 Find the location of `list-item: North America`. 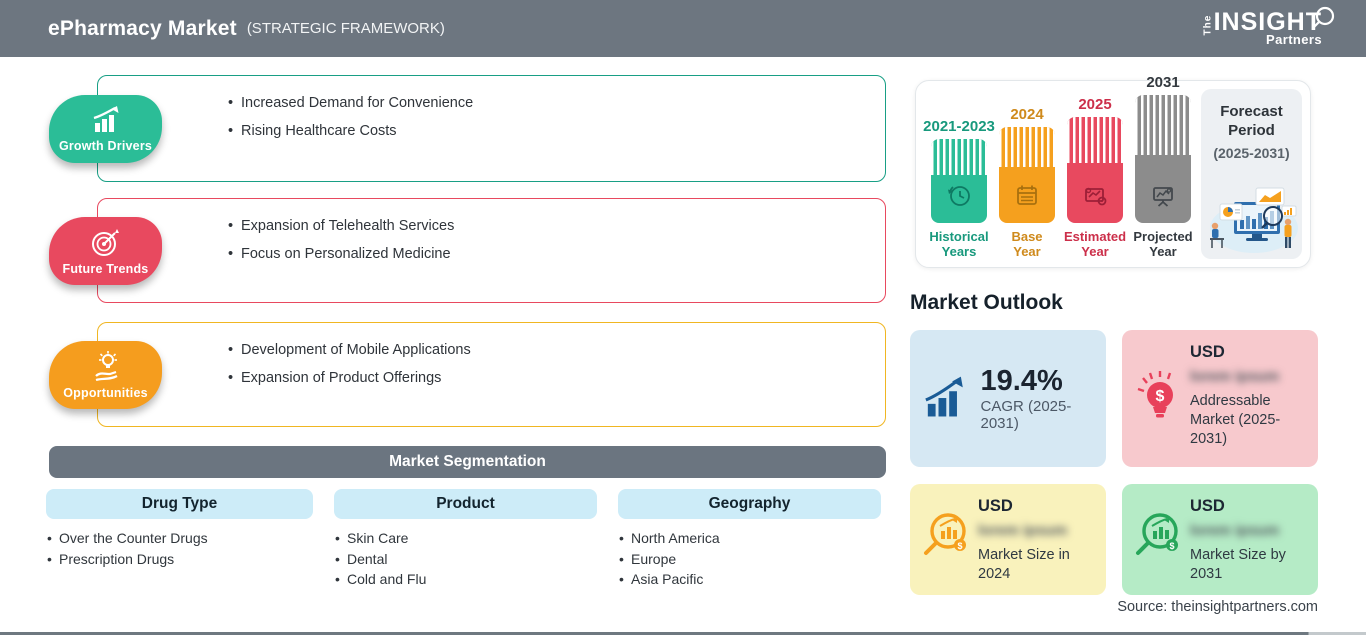

list-item: North America is located at coordinates (750, 538).